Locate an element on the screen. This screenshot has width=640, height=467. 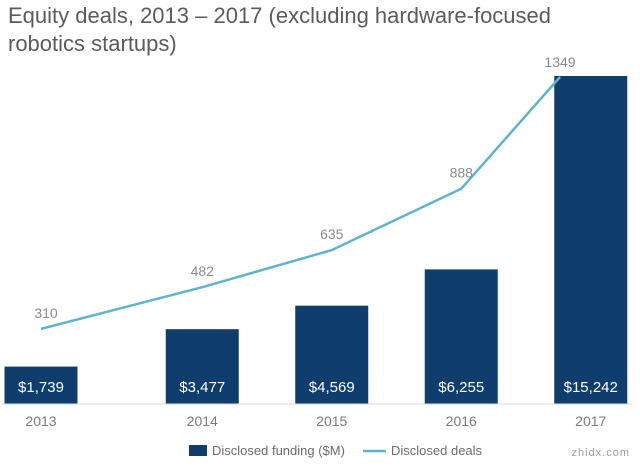
deals-label-2016: 888 is located at coordinates (462, 173).